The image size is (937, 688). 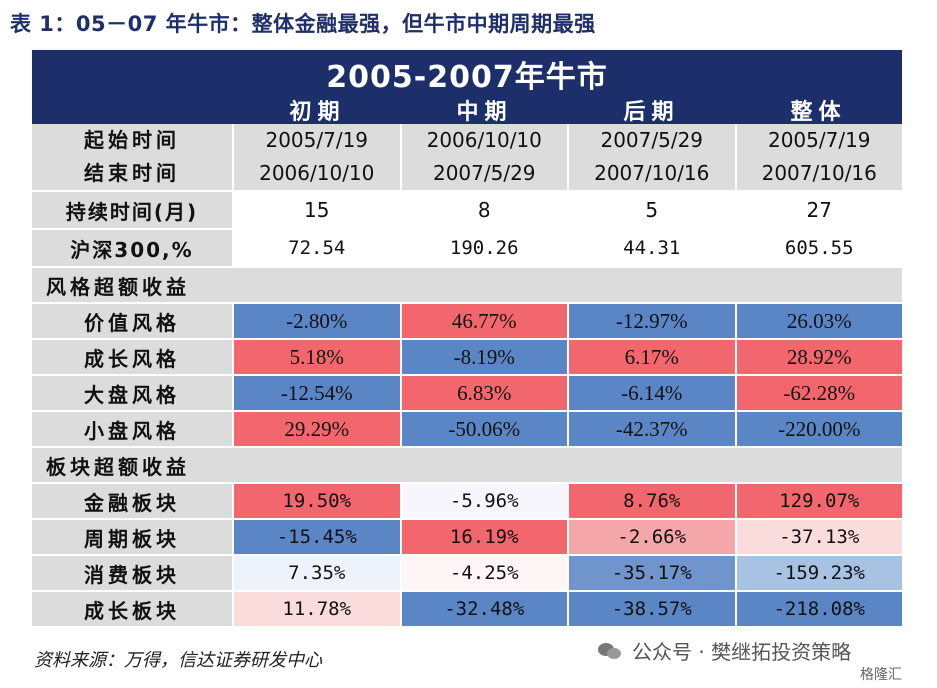 What do you see at coordinates (881, 675) in the screenshot?
I see `corner-mark: 格隆汇` at bounding box center [881, 675].